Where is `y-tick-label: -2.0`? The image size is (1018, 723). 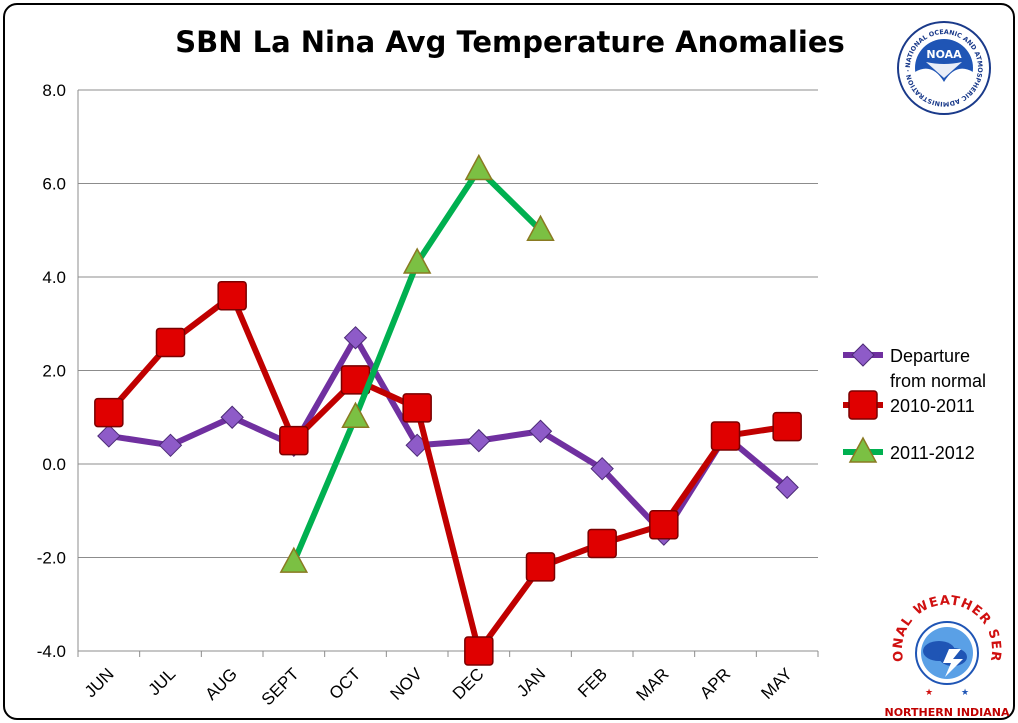 y-tick-label: -2.0 is located at coordinates (51, 558).